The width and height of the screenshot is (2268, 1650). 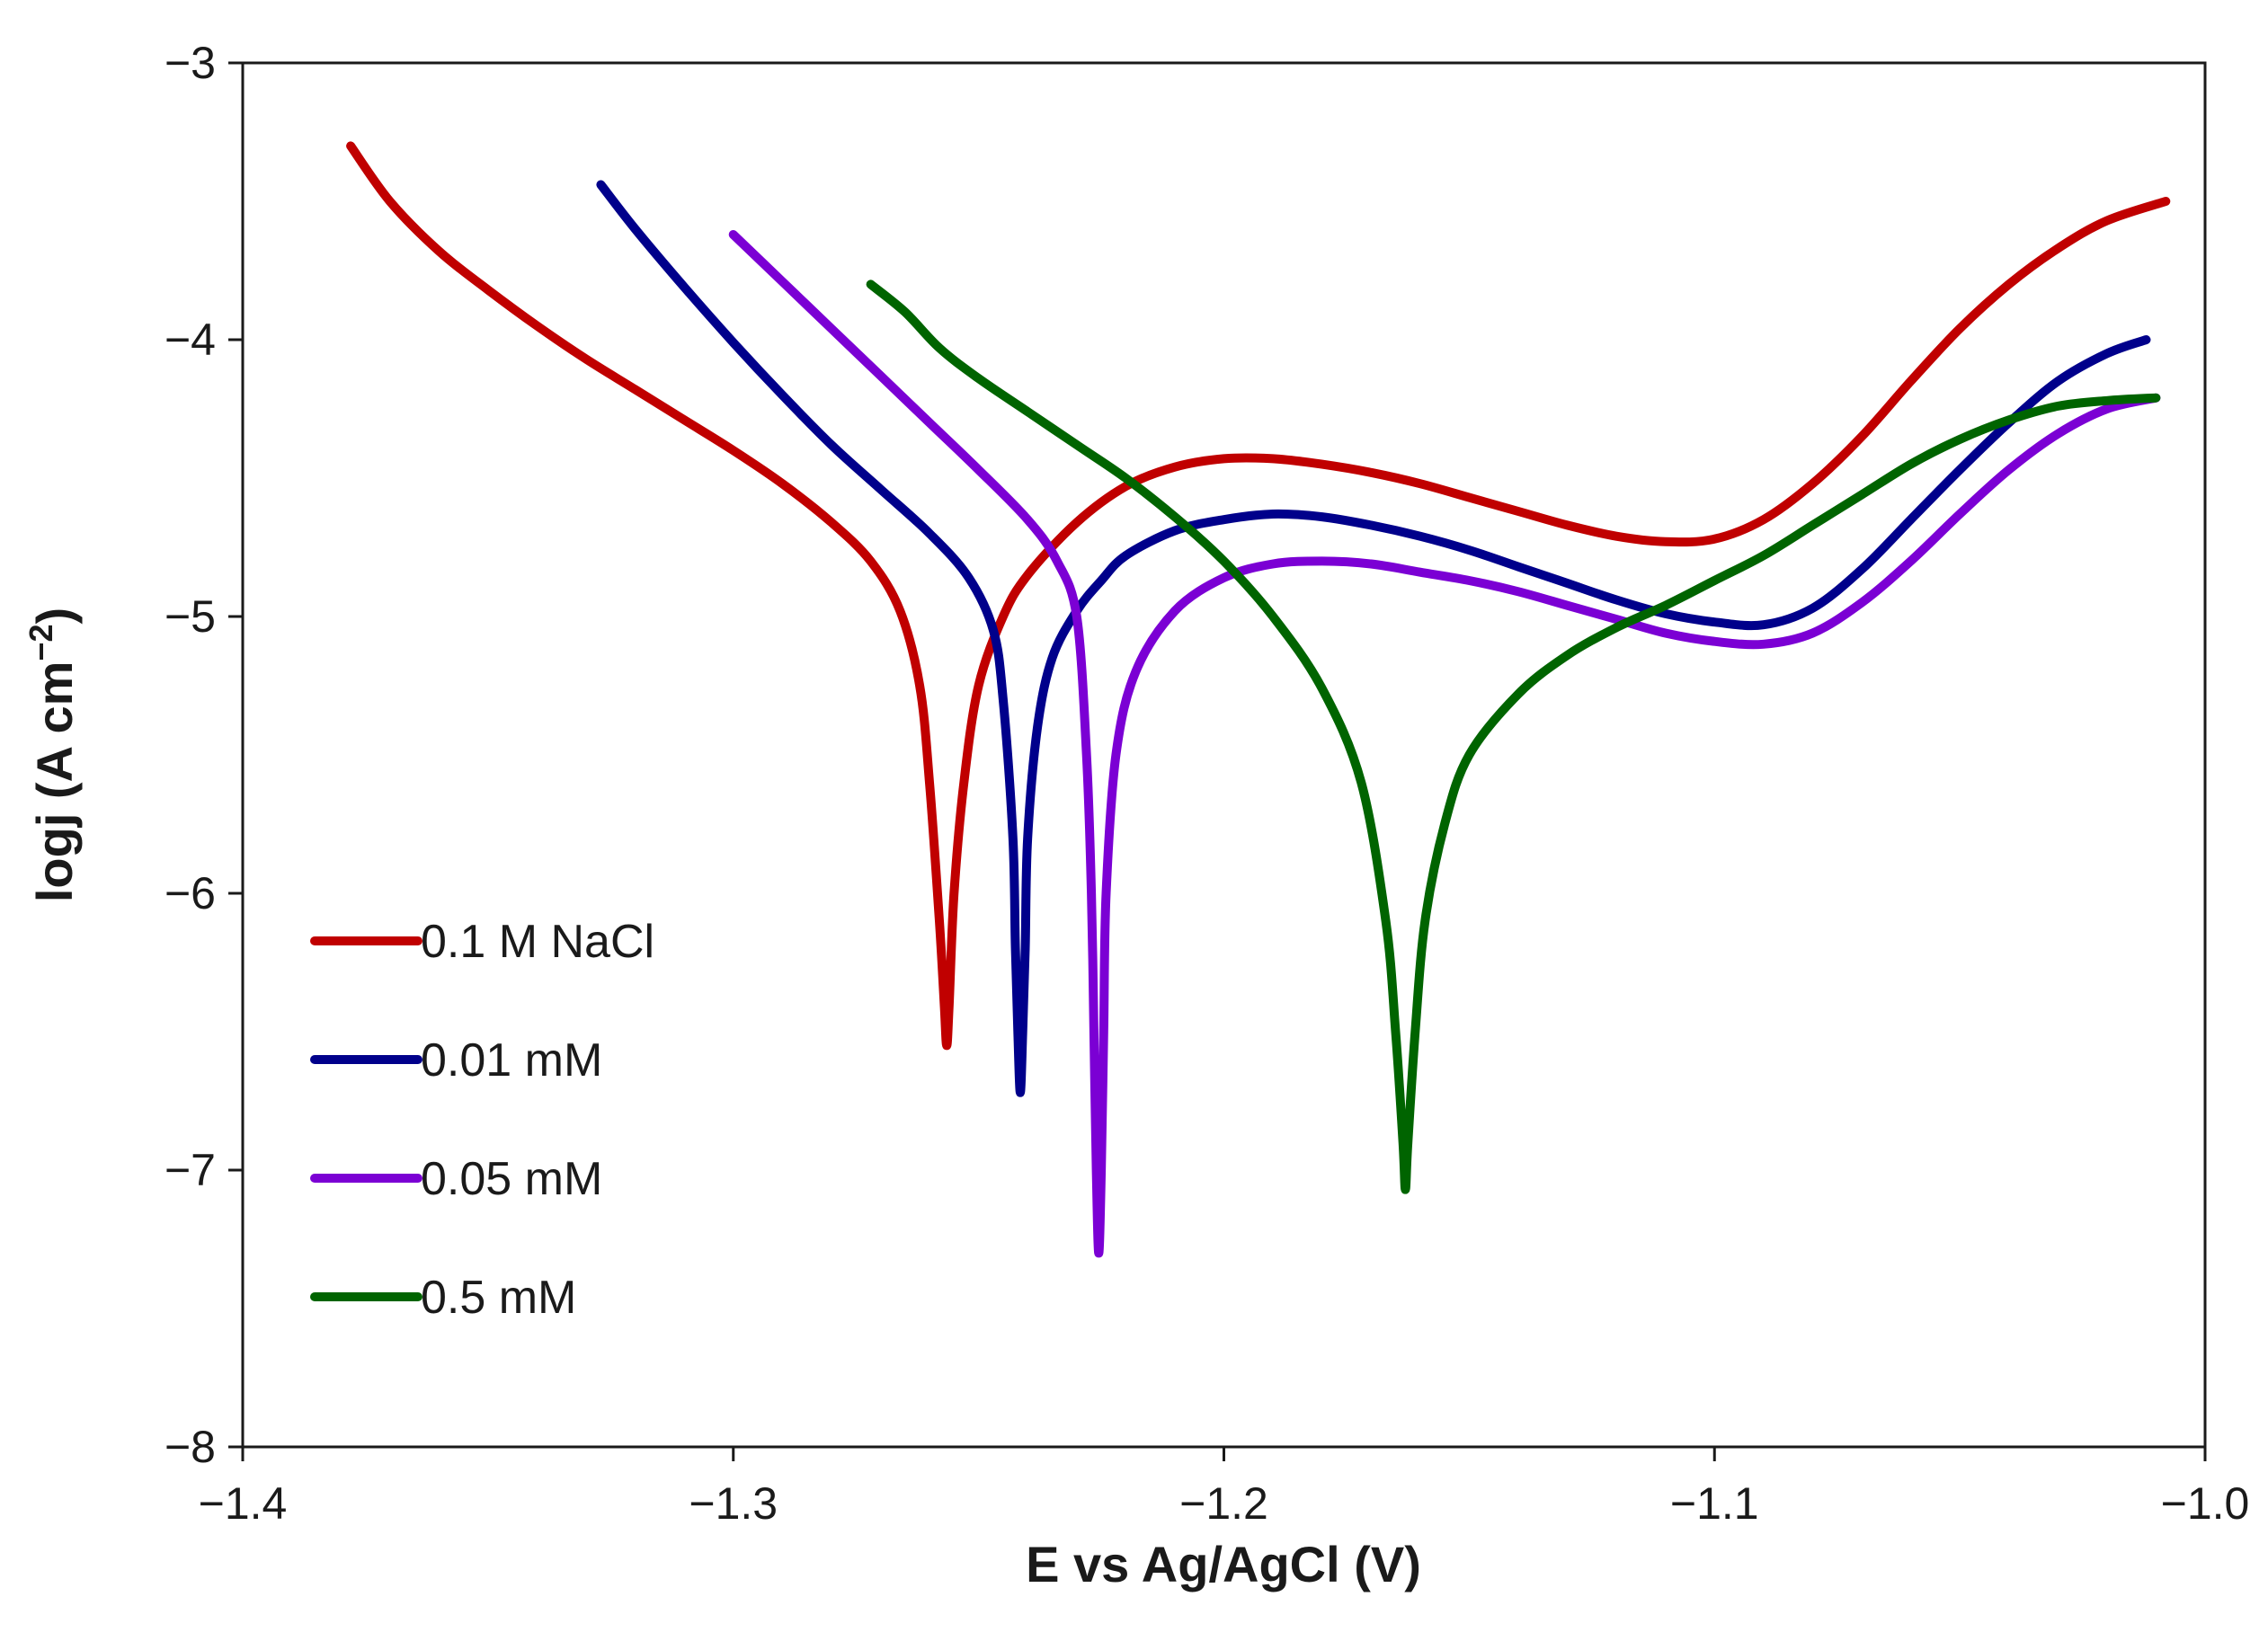 I want to click on y-axis-title: logj (A cm−2), so click(x=52, y=755).